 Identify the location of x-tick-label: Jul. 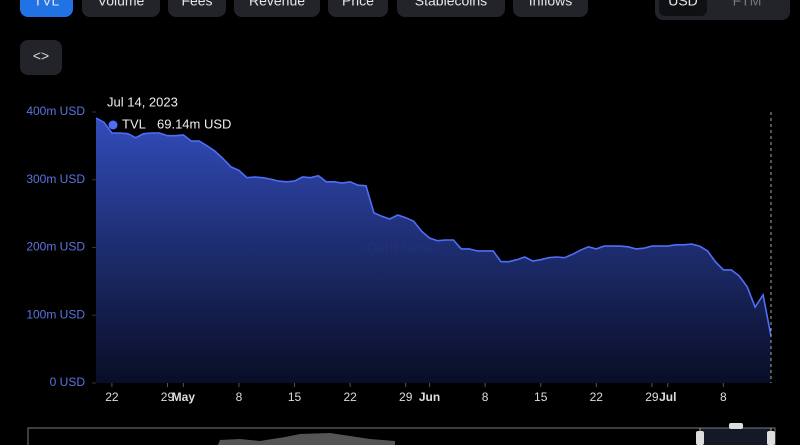
(667, 397).